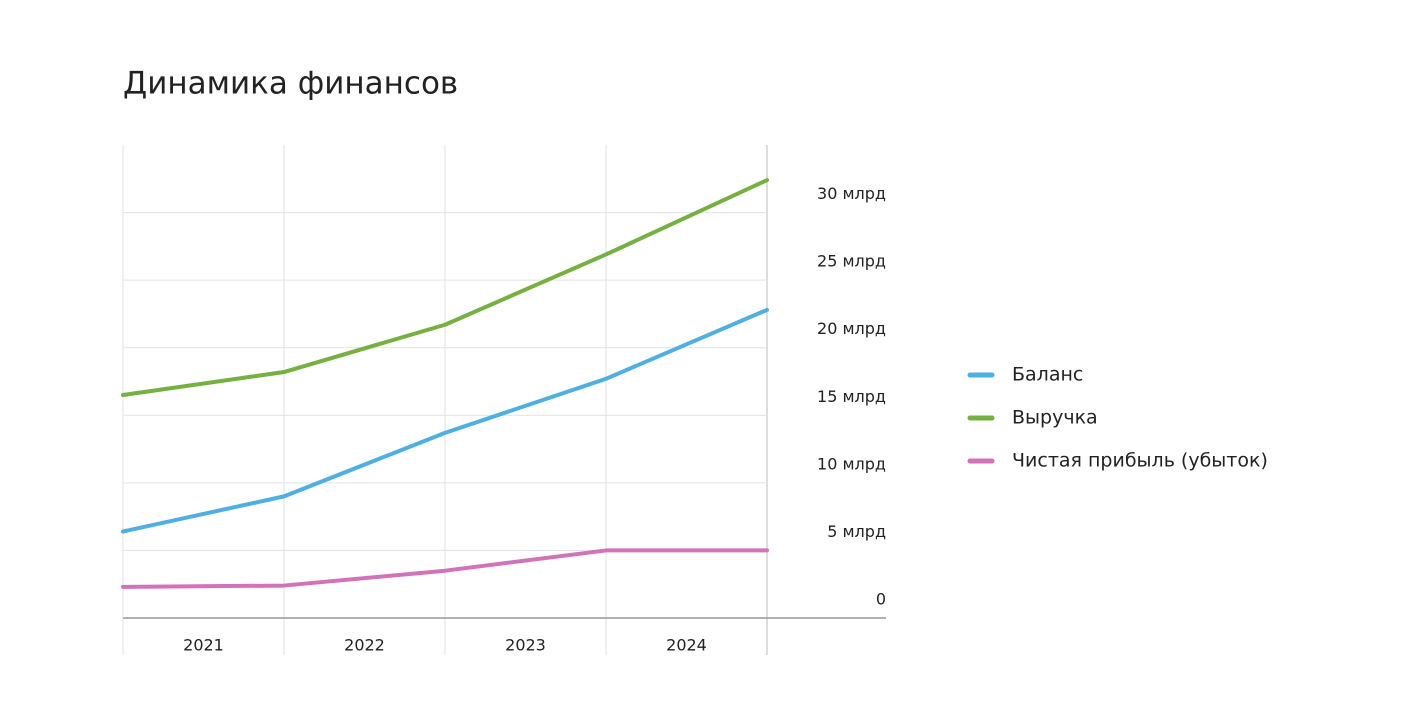 Image resolution: width=1418 pixels, height=724 pixels. I want to click on y-tick-label: 5 млрд, so click(856, 531).